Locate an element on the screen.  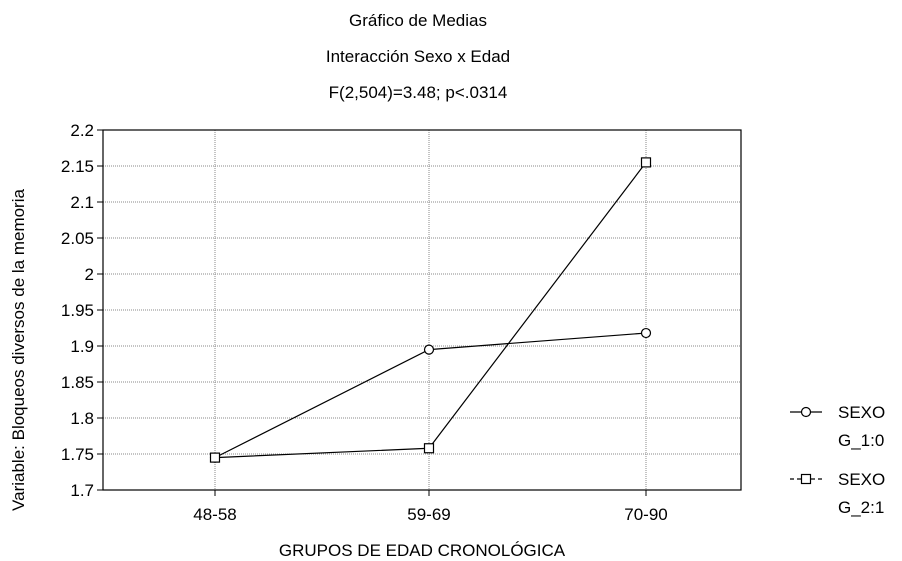
y-tick-label: 1.9 is located at coordinates (82, 346).